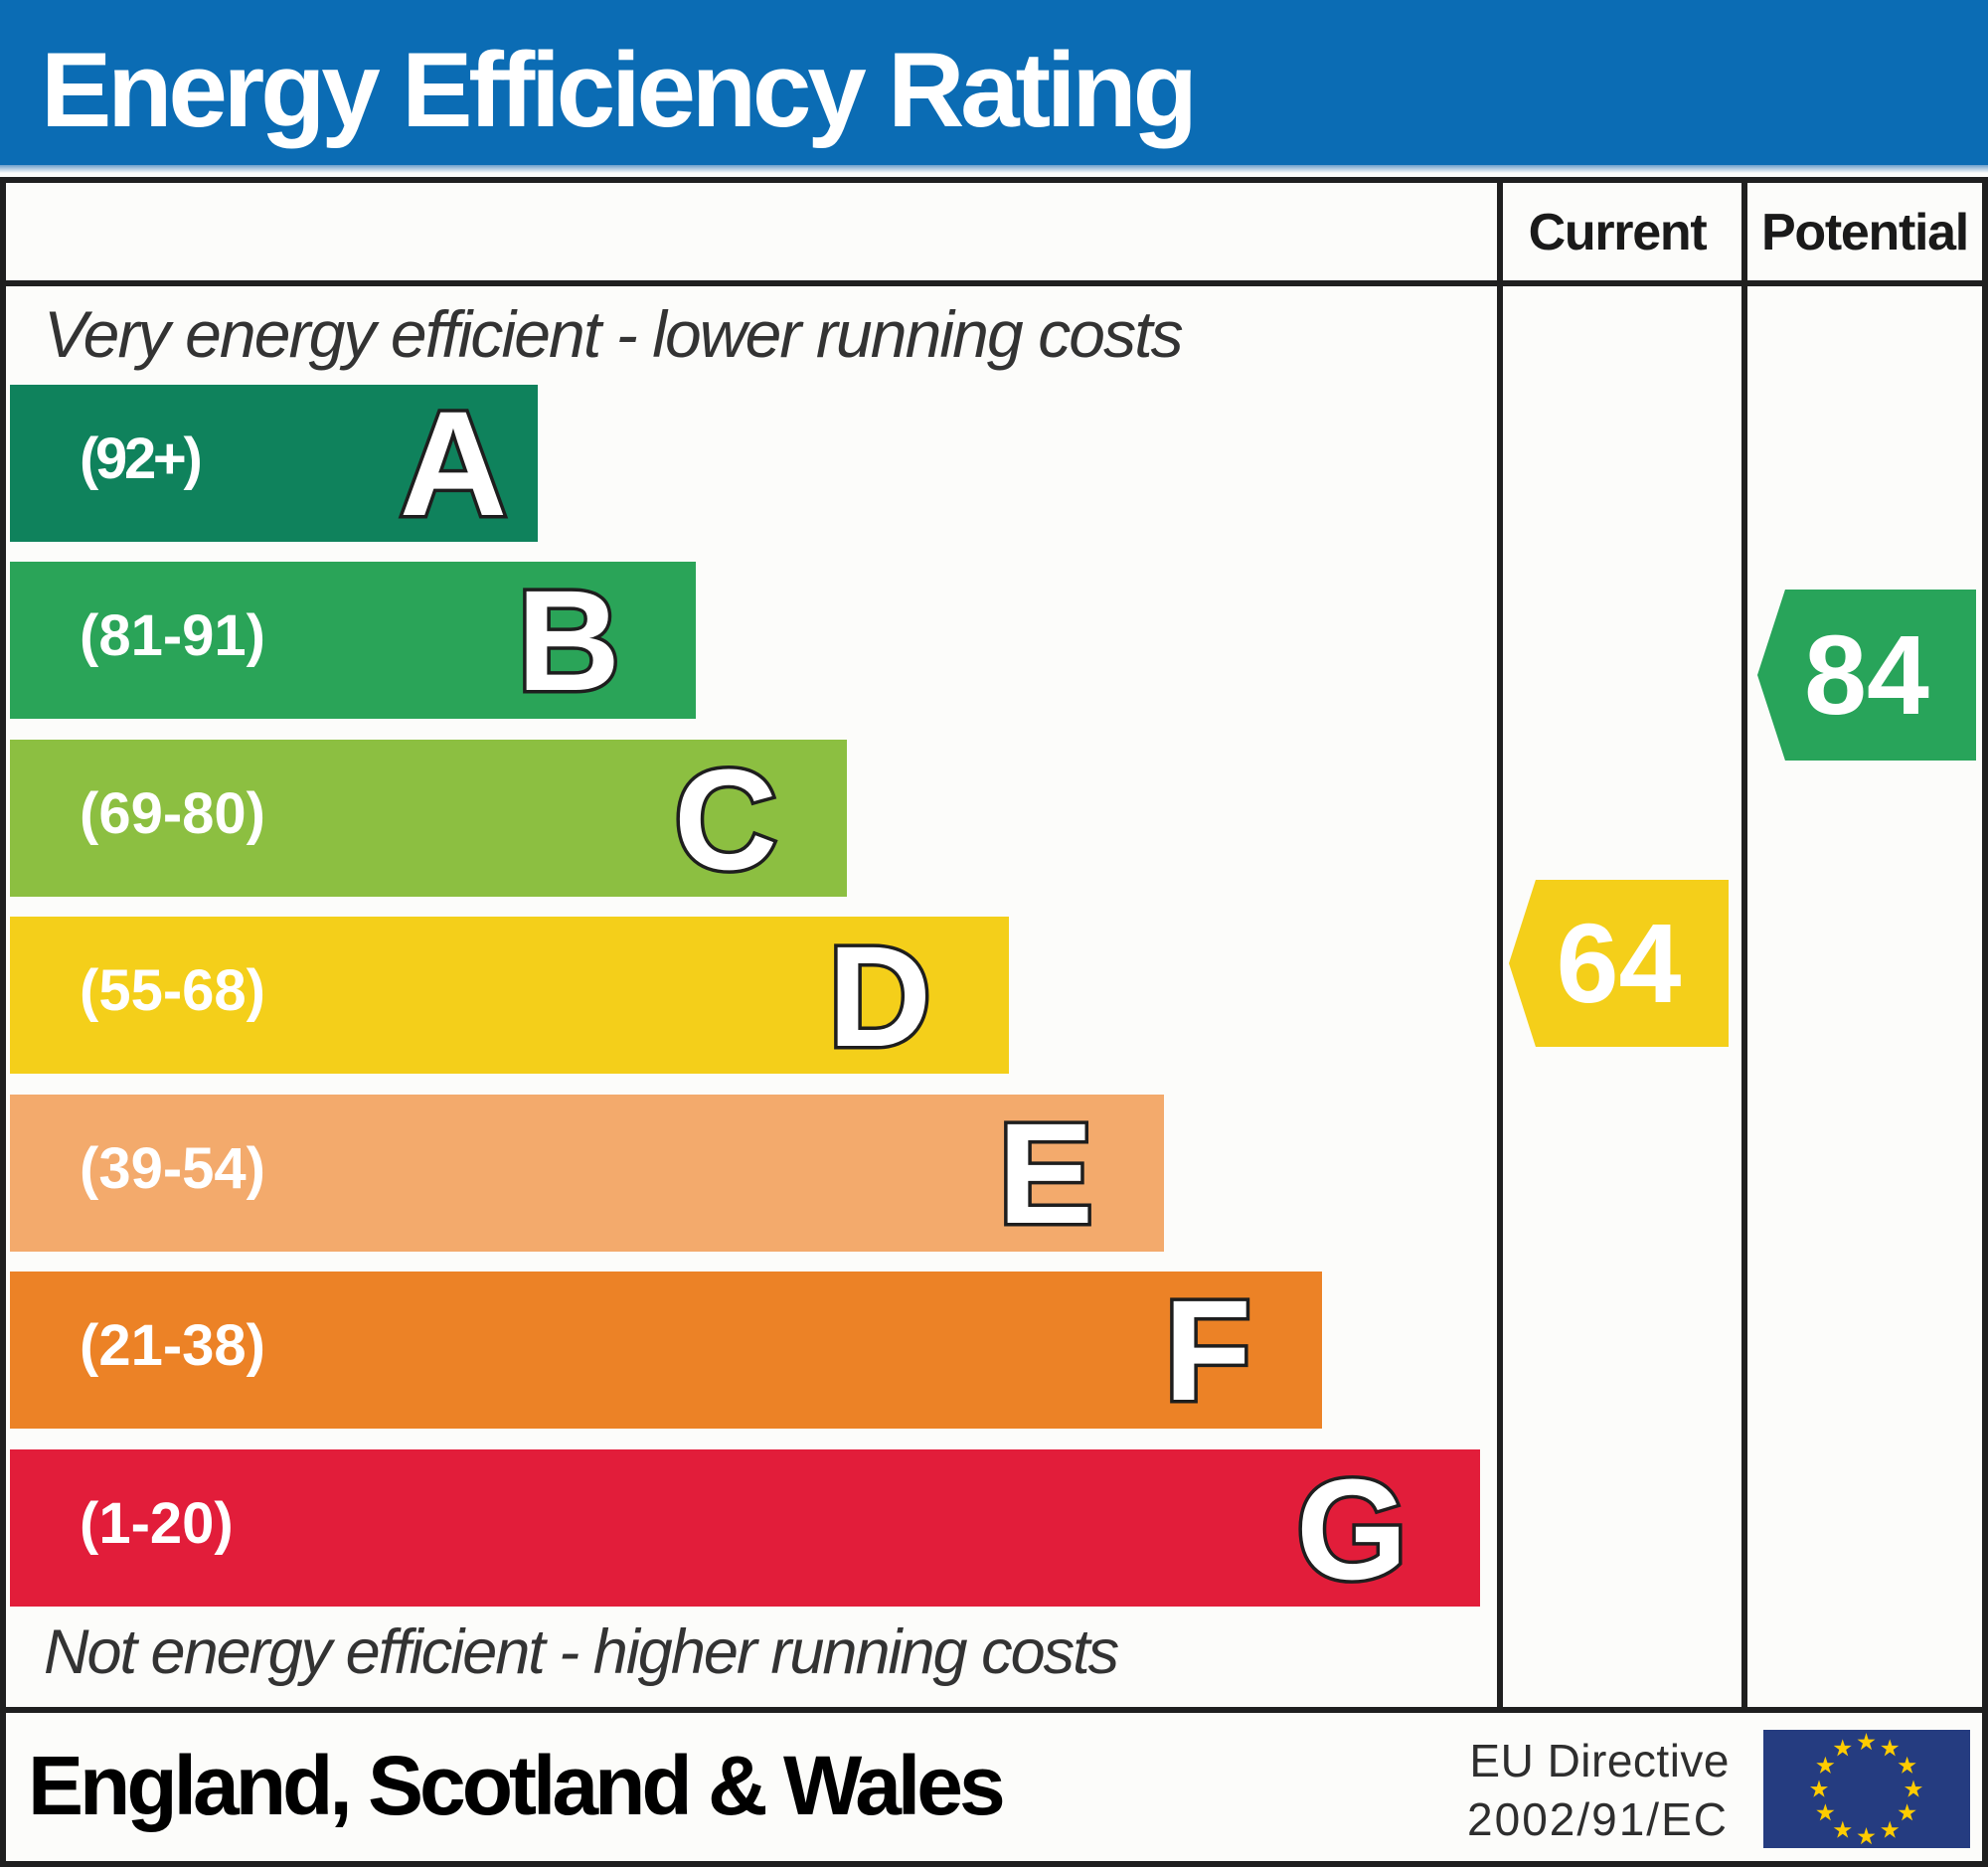 This screenshot has height=1867, width=1988. What do you see at coordinates (1352, 1529) in the screenshot?
I see `svg-text: G` at bounding box center [1352, 1529].